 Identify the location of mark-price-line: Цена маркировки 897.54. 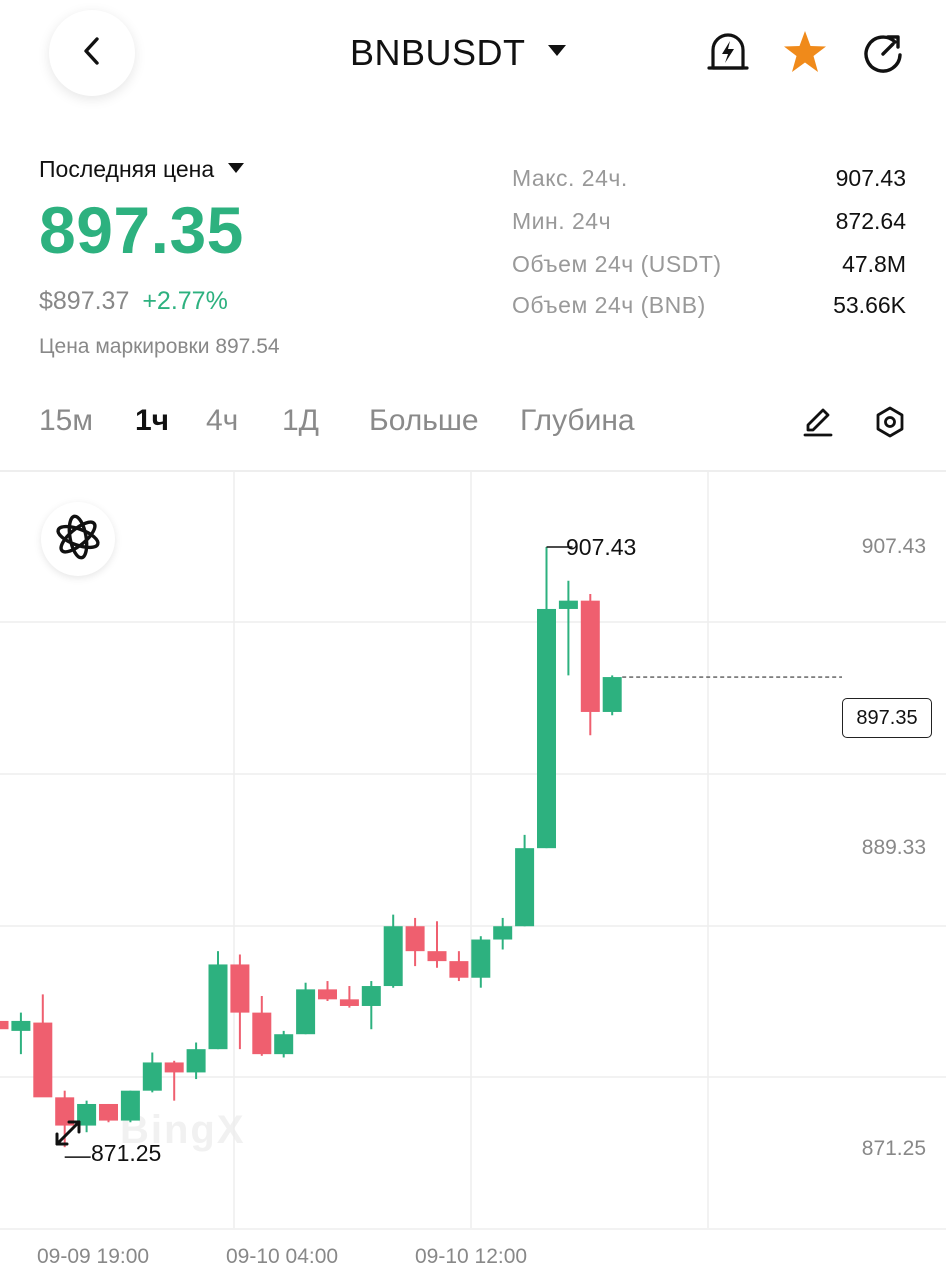
(159, 347).